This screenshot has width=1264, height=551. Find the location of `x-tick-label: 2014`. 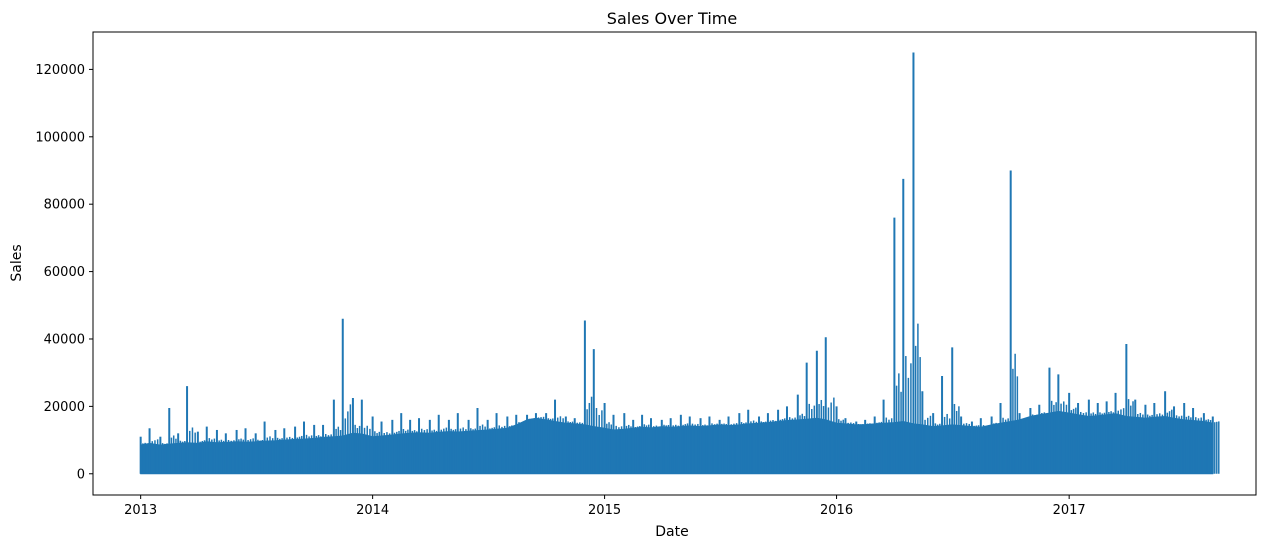

x-tick-label: 2014 is located at coordinates (372, 510).